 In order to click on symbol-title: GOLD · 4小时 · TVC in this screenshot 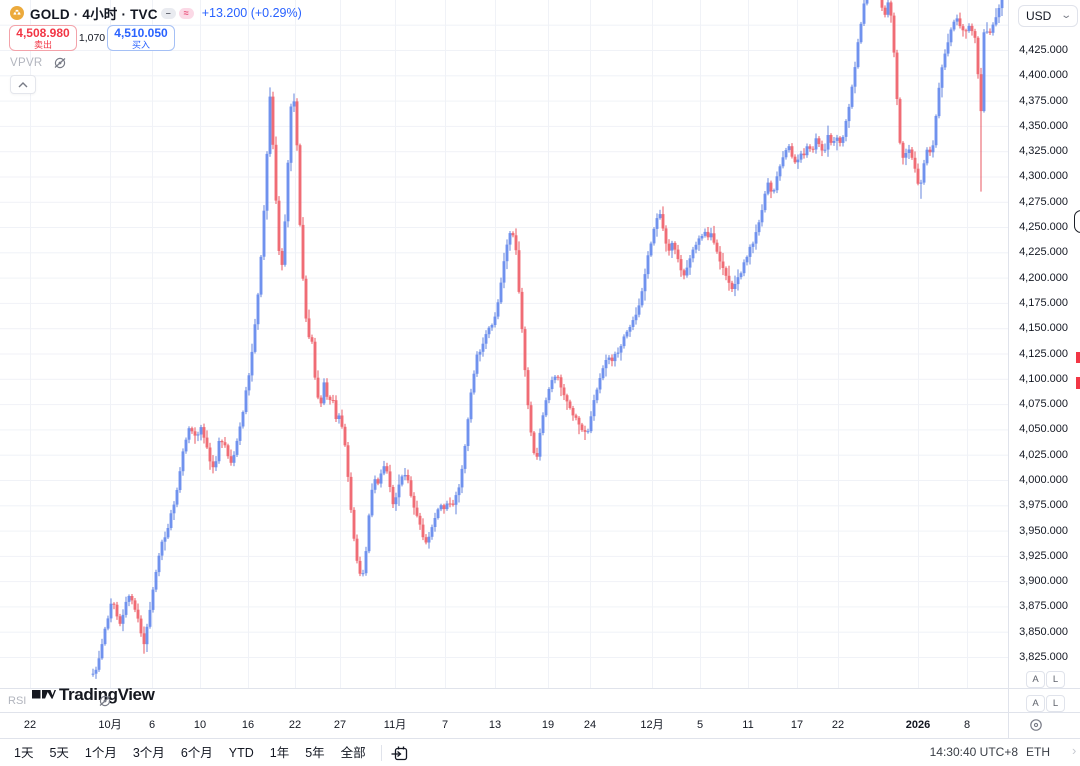, I will do `click(94, 14)`.